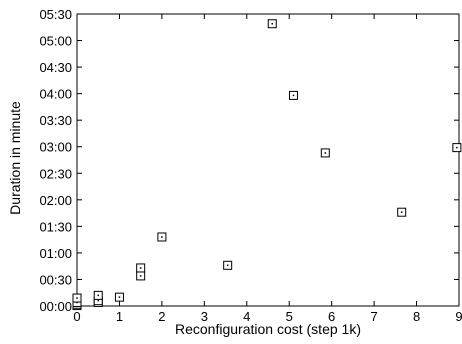 This screenshot has height=344, width=462. What do you see at coordinates (161, 316) in the screenshot?
I see `x-tick-label: 2` at bounding box center [161, 316].